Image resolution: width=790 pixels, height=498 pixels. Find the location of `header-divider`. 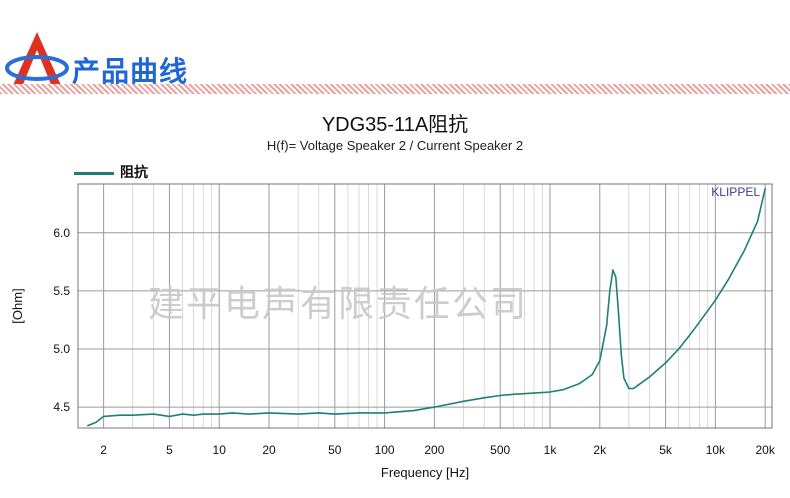

header-divider is located at coordinates (395, 89).